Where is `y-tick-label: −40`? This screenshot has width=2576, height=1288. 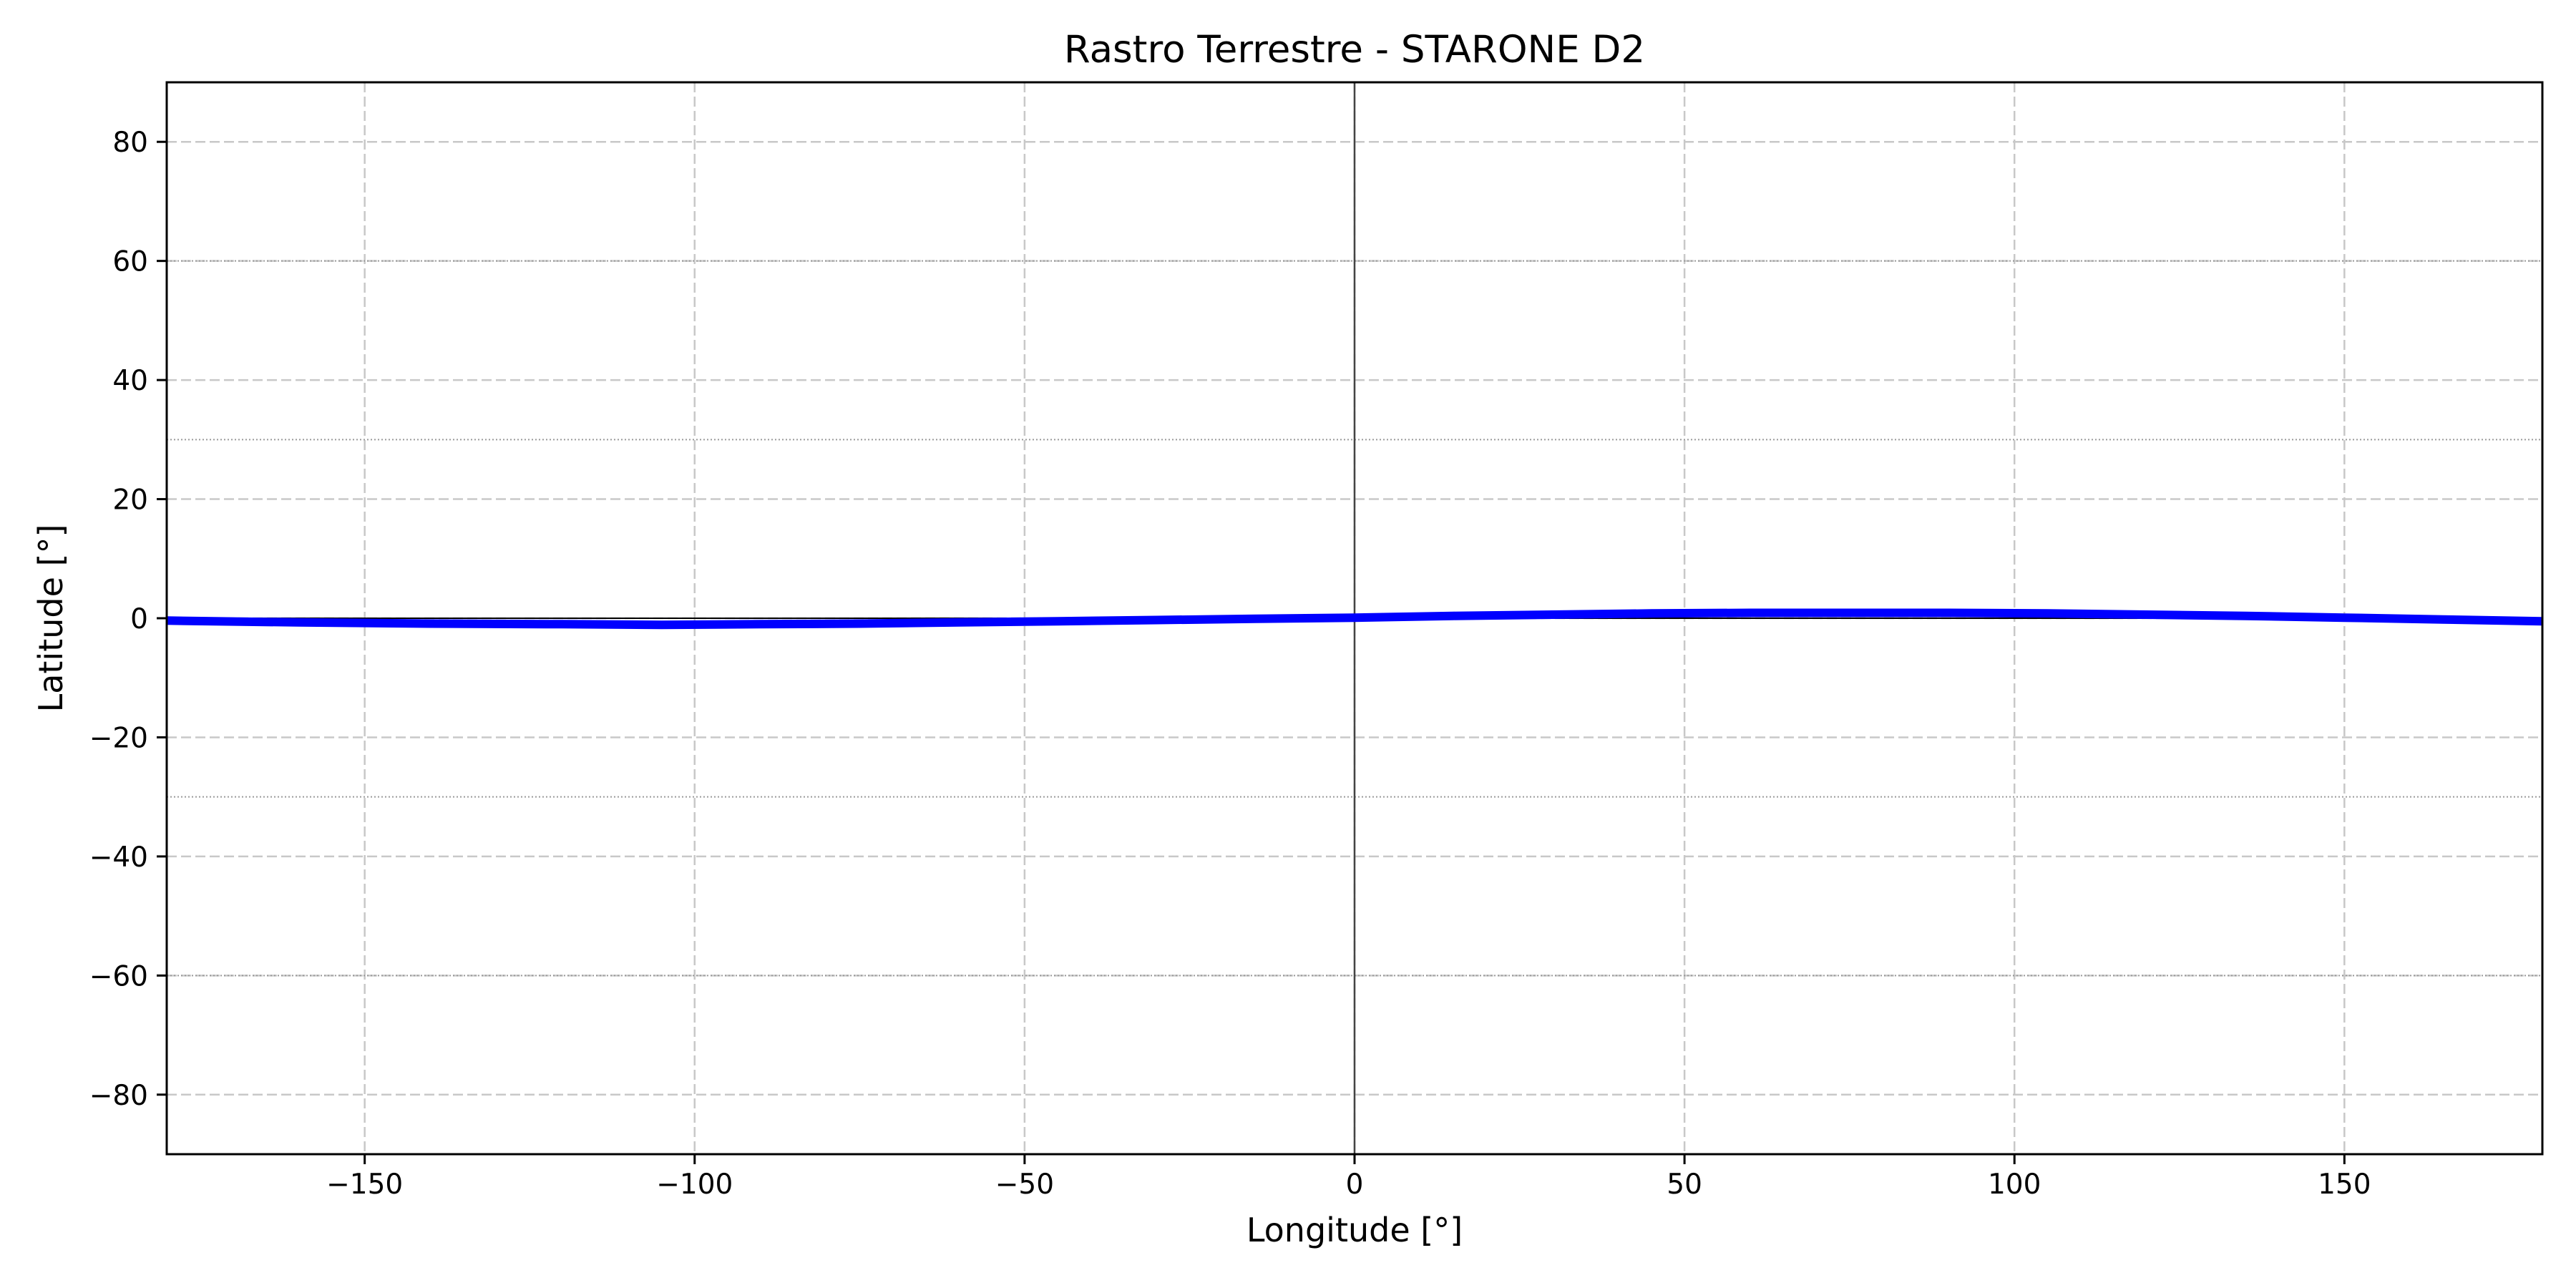 y-tick-label: −40 is located at coordinates (118, 858).